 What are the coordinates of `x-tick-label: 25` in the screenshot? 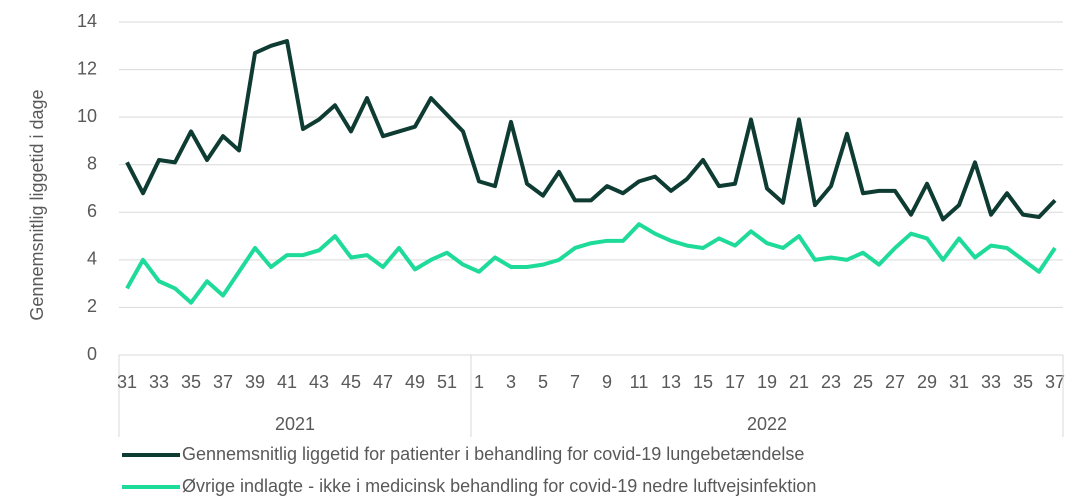 It's located at (863, 382).